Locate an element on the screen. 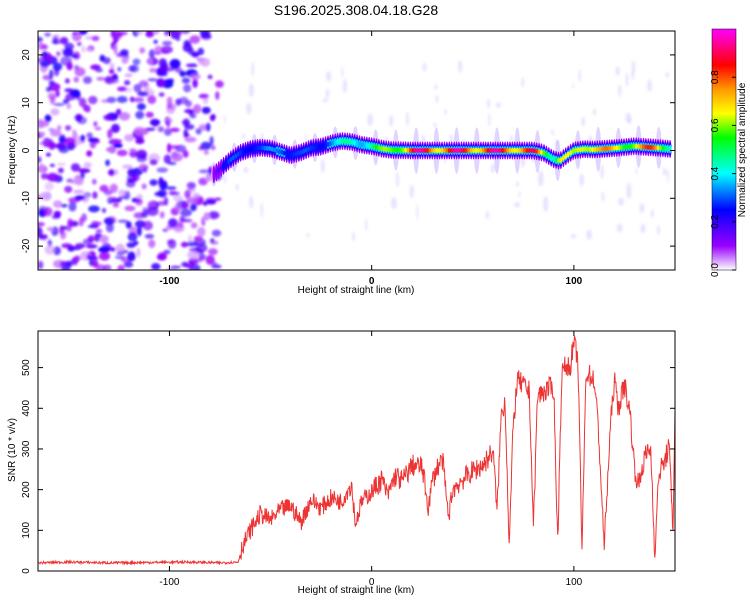  snr-y-tick-label: 0 is located at coordinates (26, 571).